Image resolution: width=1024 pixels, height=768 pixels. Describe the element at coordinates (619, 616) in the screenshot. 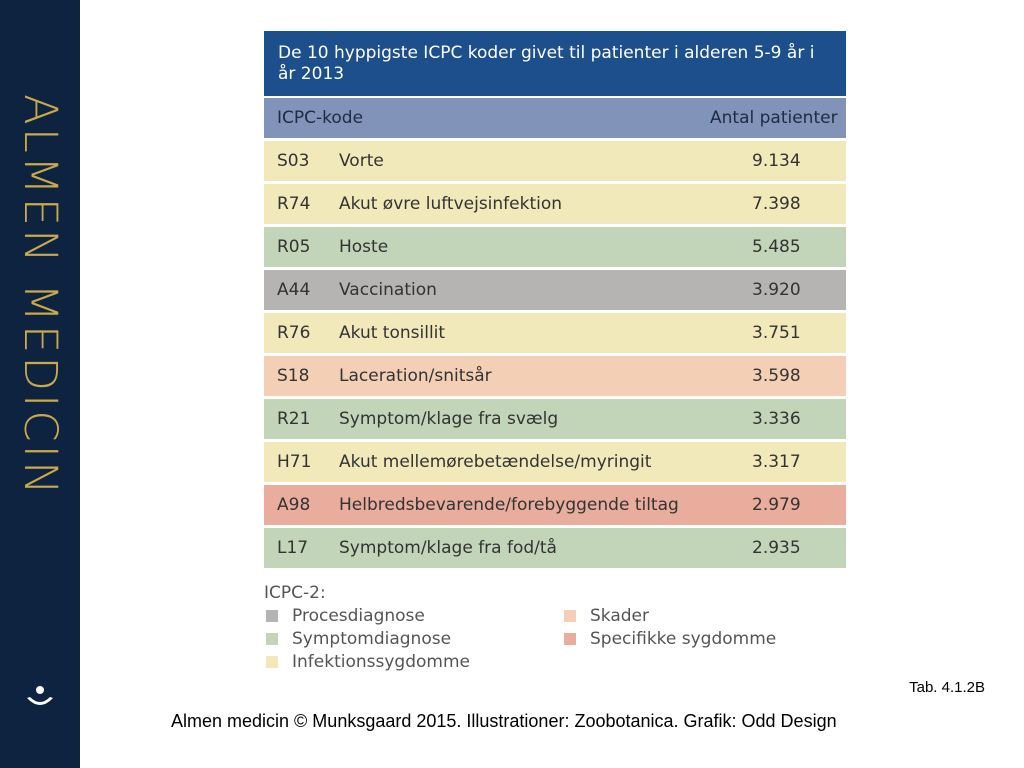

I see `legend-label: Skader` at that location.